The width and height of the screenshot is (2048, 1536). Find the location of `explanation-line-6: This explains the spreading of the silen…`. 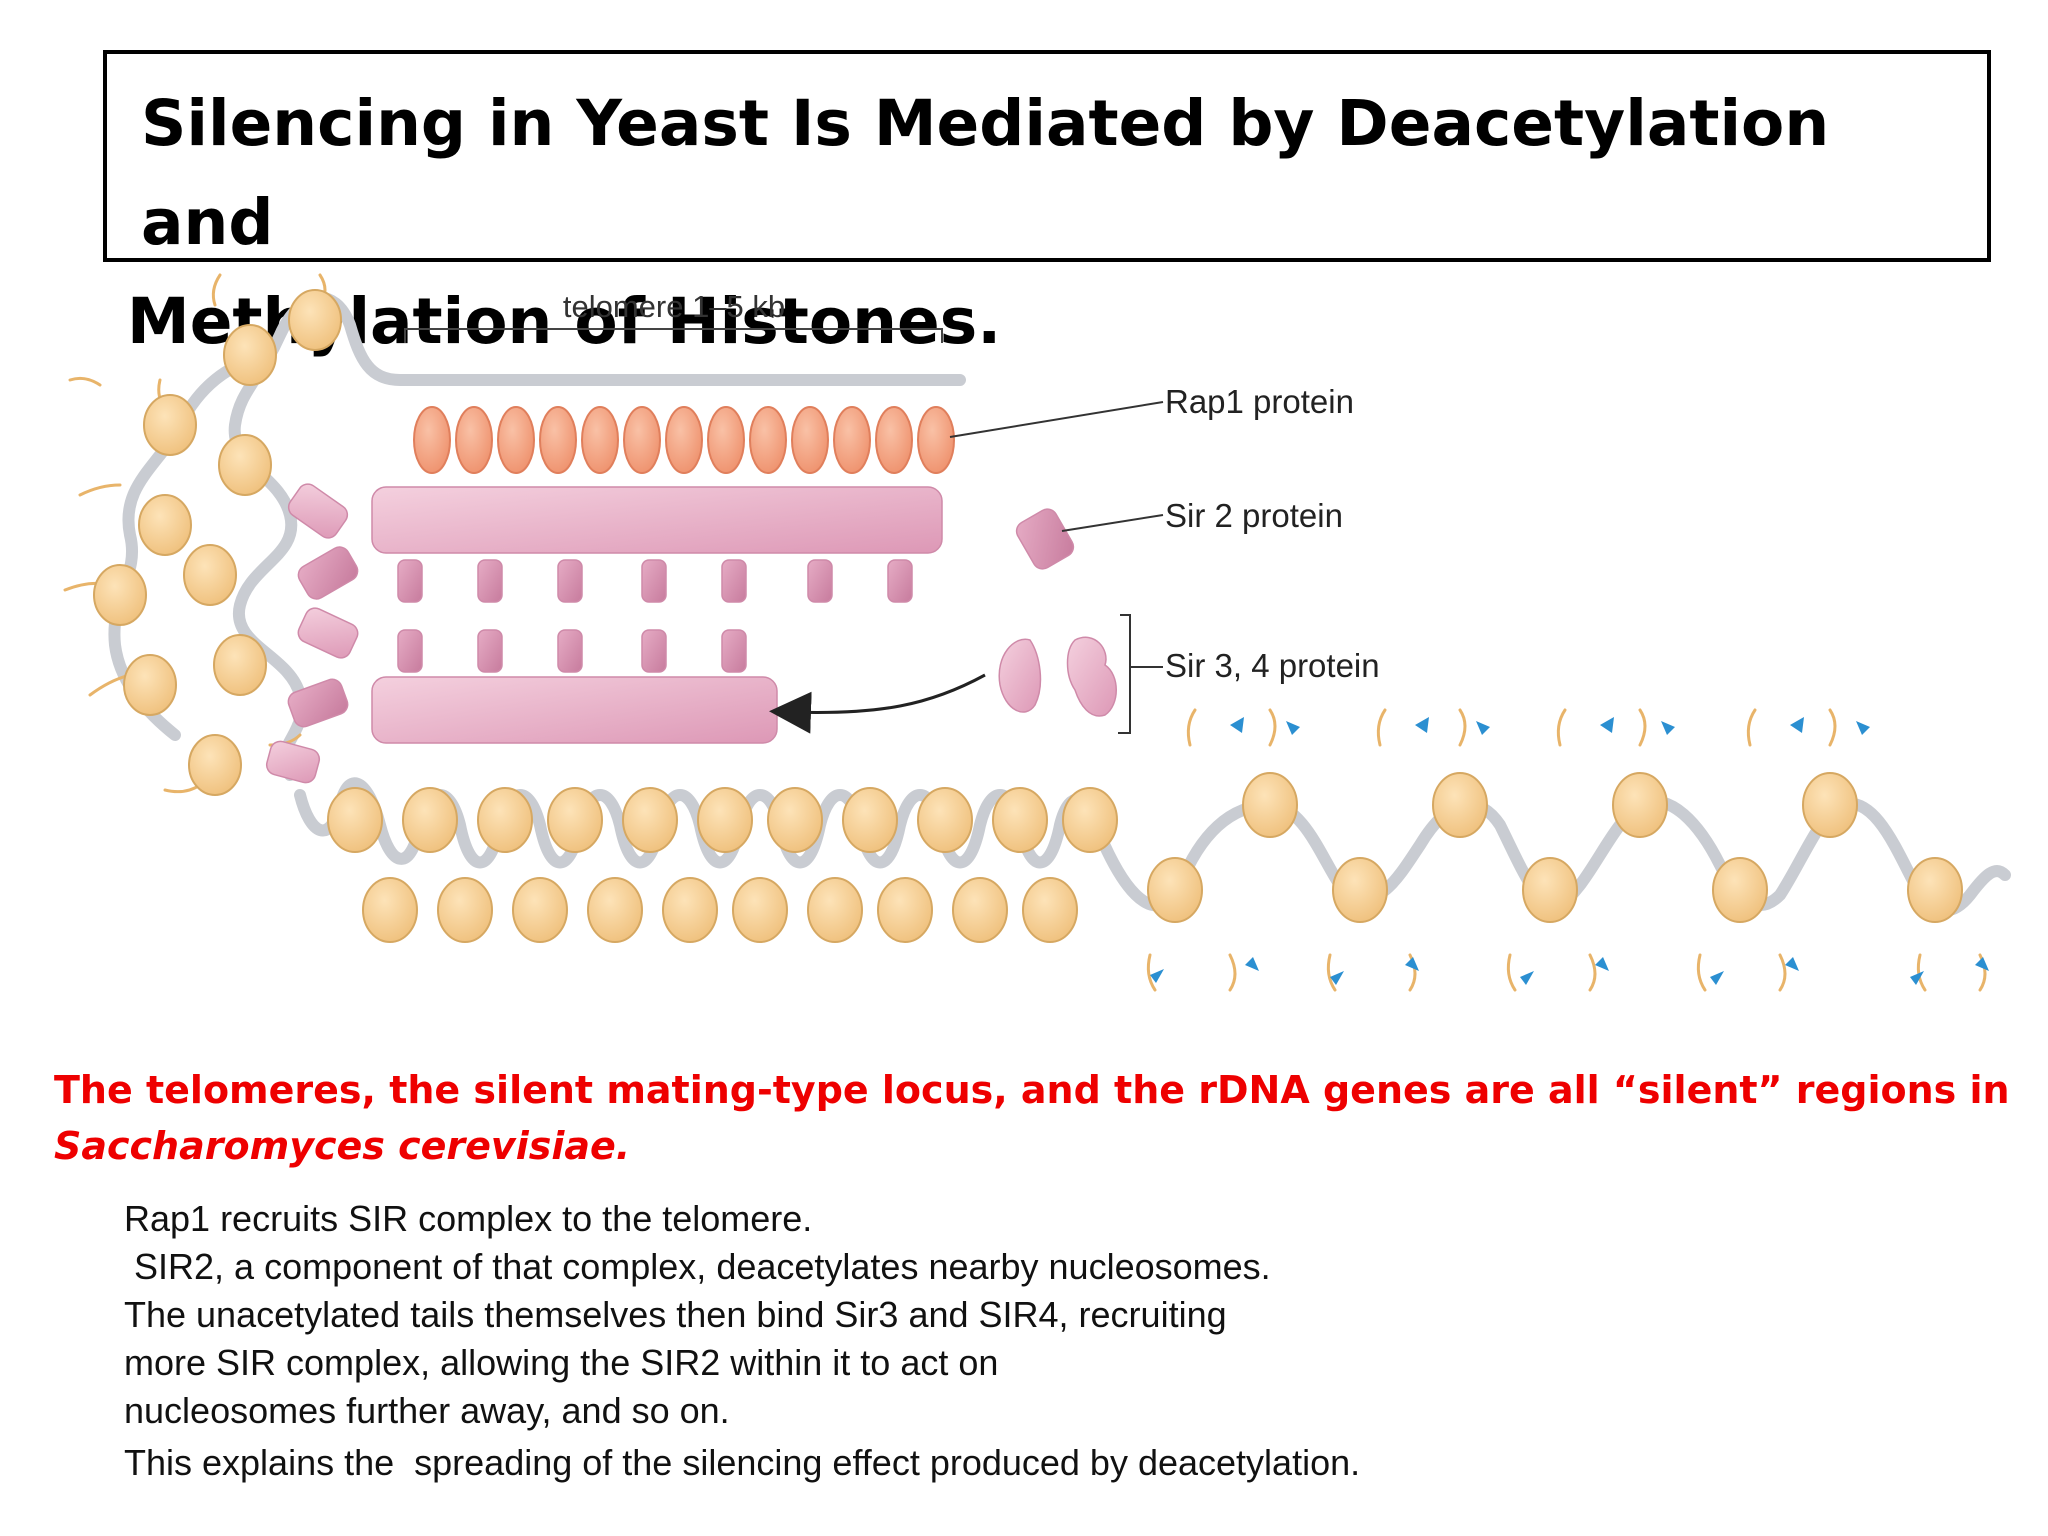

explanation-line-6: This explains the spreading of the silen… is located at coordinates (742, 1462).